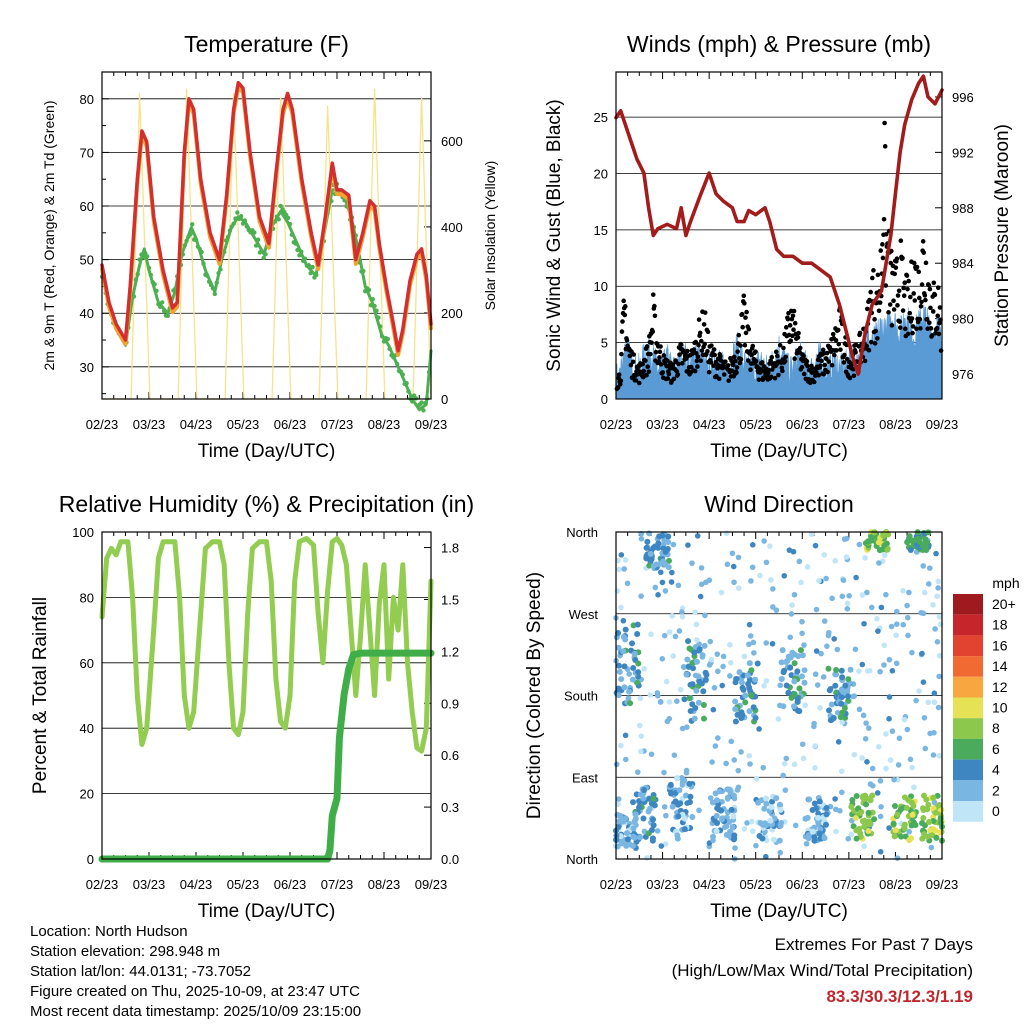 This screenshot has height=1024, width=1024. I want to click on winds-xtick-label: 06/23, so click(802, 424).